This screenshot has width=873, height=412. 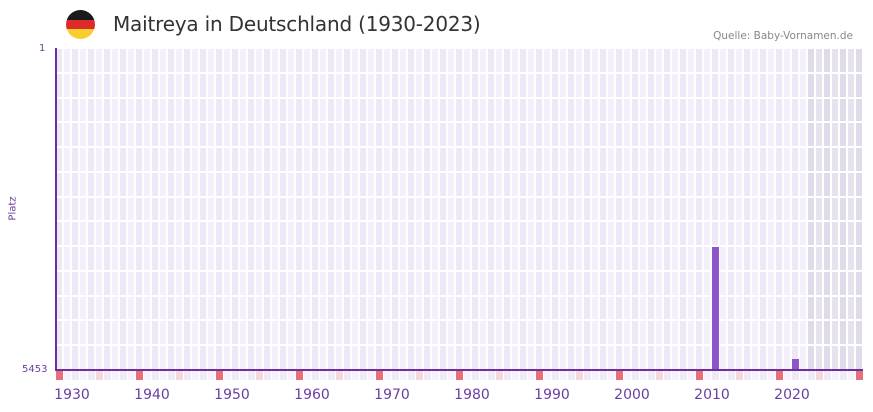 I want to click on bar-2012, so click(x=715, y=308).